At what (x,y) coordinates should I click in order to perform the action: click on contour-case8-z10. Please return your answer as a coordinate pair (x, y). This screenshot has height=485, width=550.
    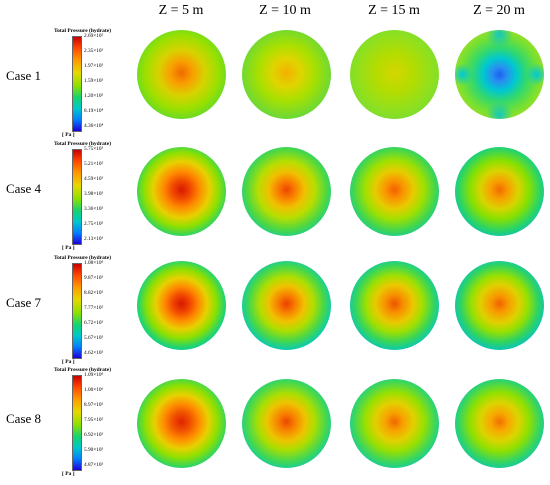
    Looking at the image, I should click on (286, 423).